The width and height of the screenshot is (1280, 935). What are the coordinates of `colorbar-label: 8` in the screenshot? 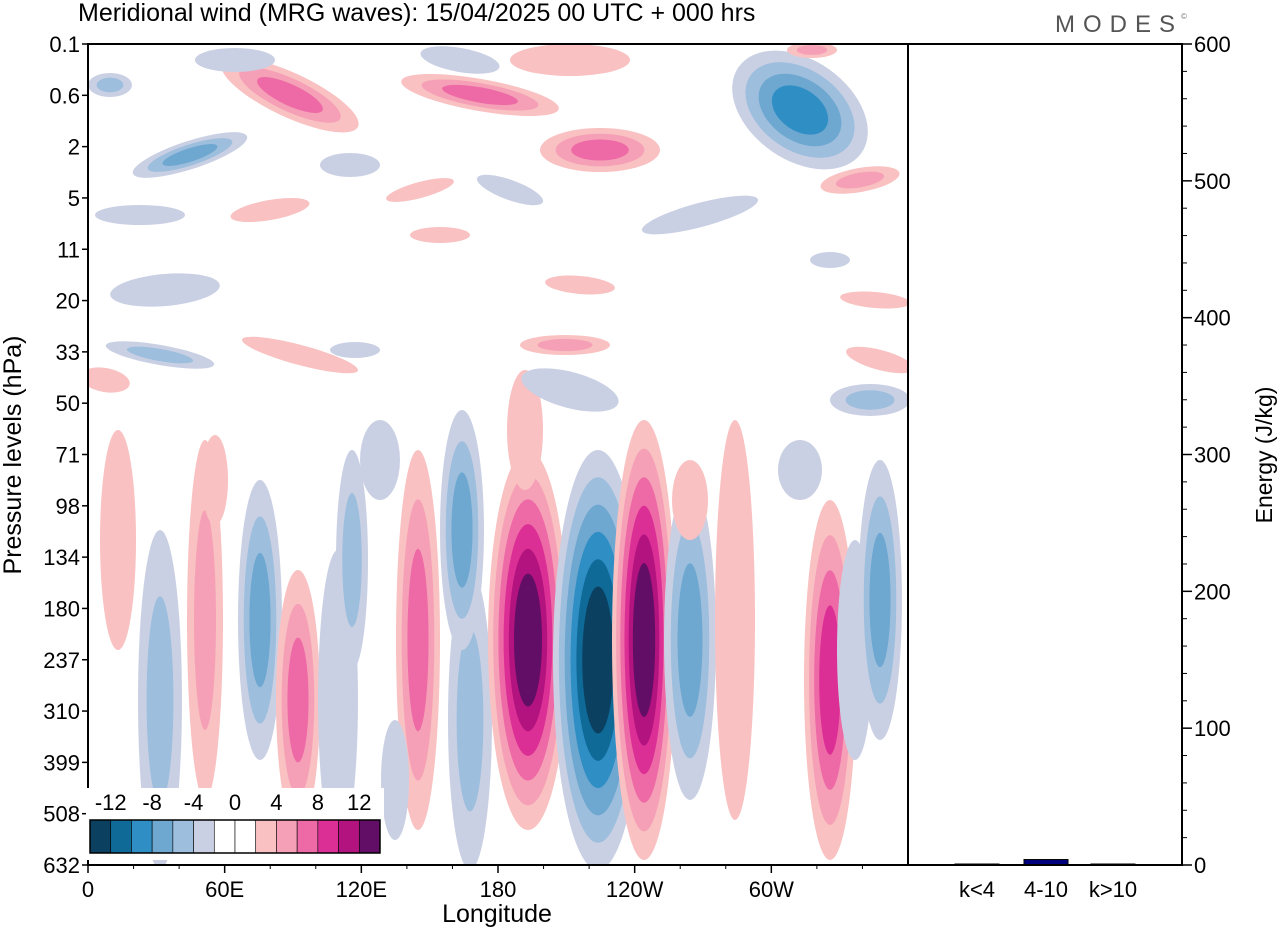 It's located at (318, 802).